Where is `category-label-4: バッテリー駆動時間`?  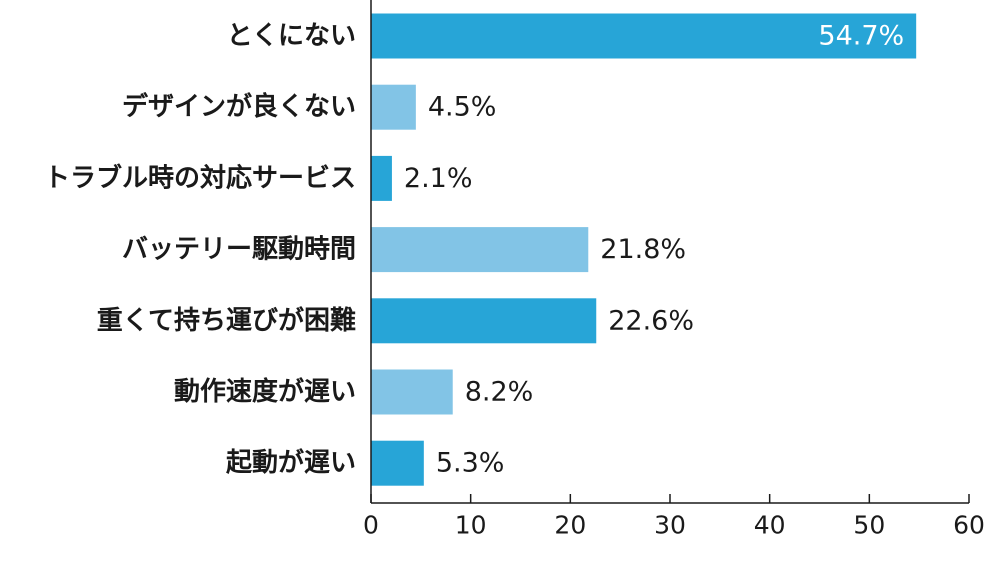
category-label-4: バッテリー駆動時間 is located at coordinates (239, 250).